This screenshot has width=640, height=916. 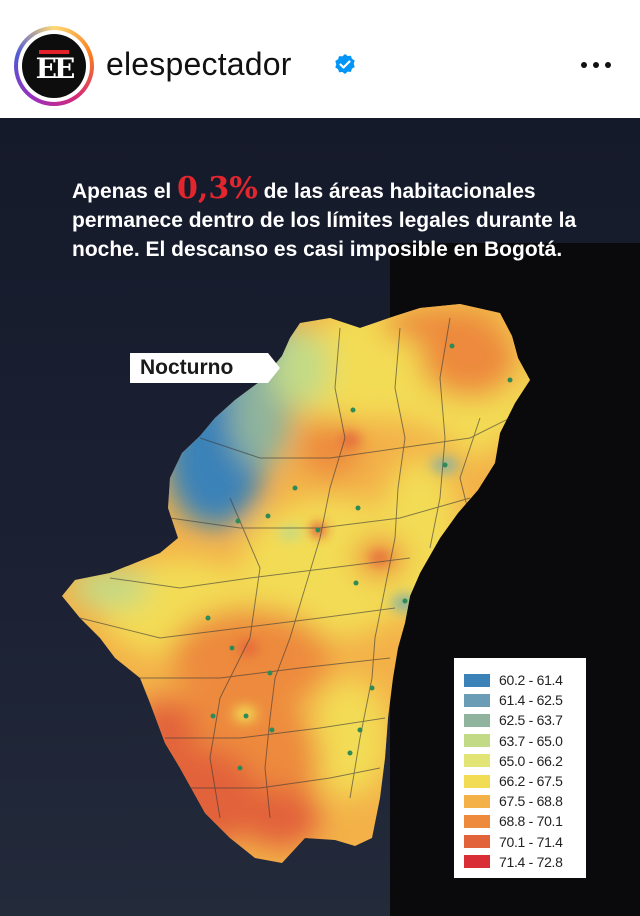 I want to click on legend-item: 61.4 - 62.5, so click(x=525, y=700).